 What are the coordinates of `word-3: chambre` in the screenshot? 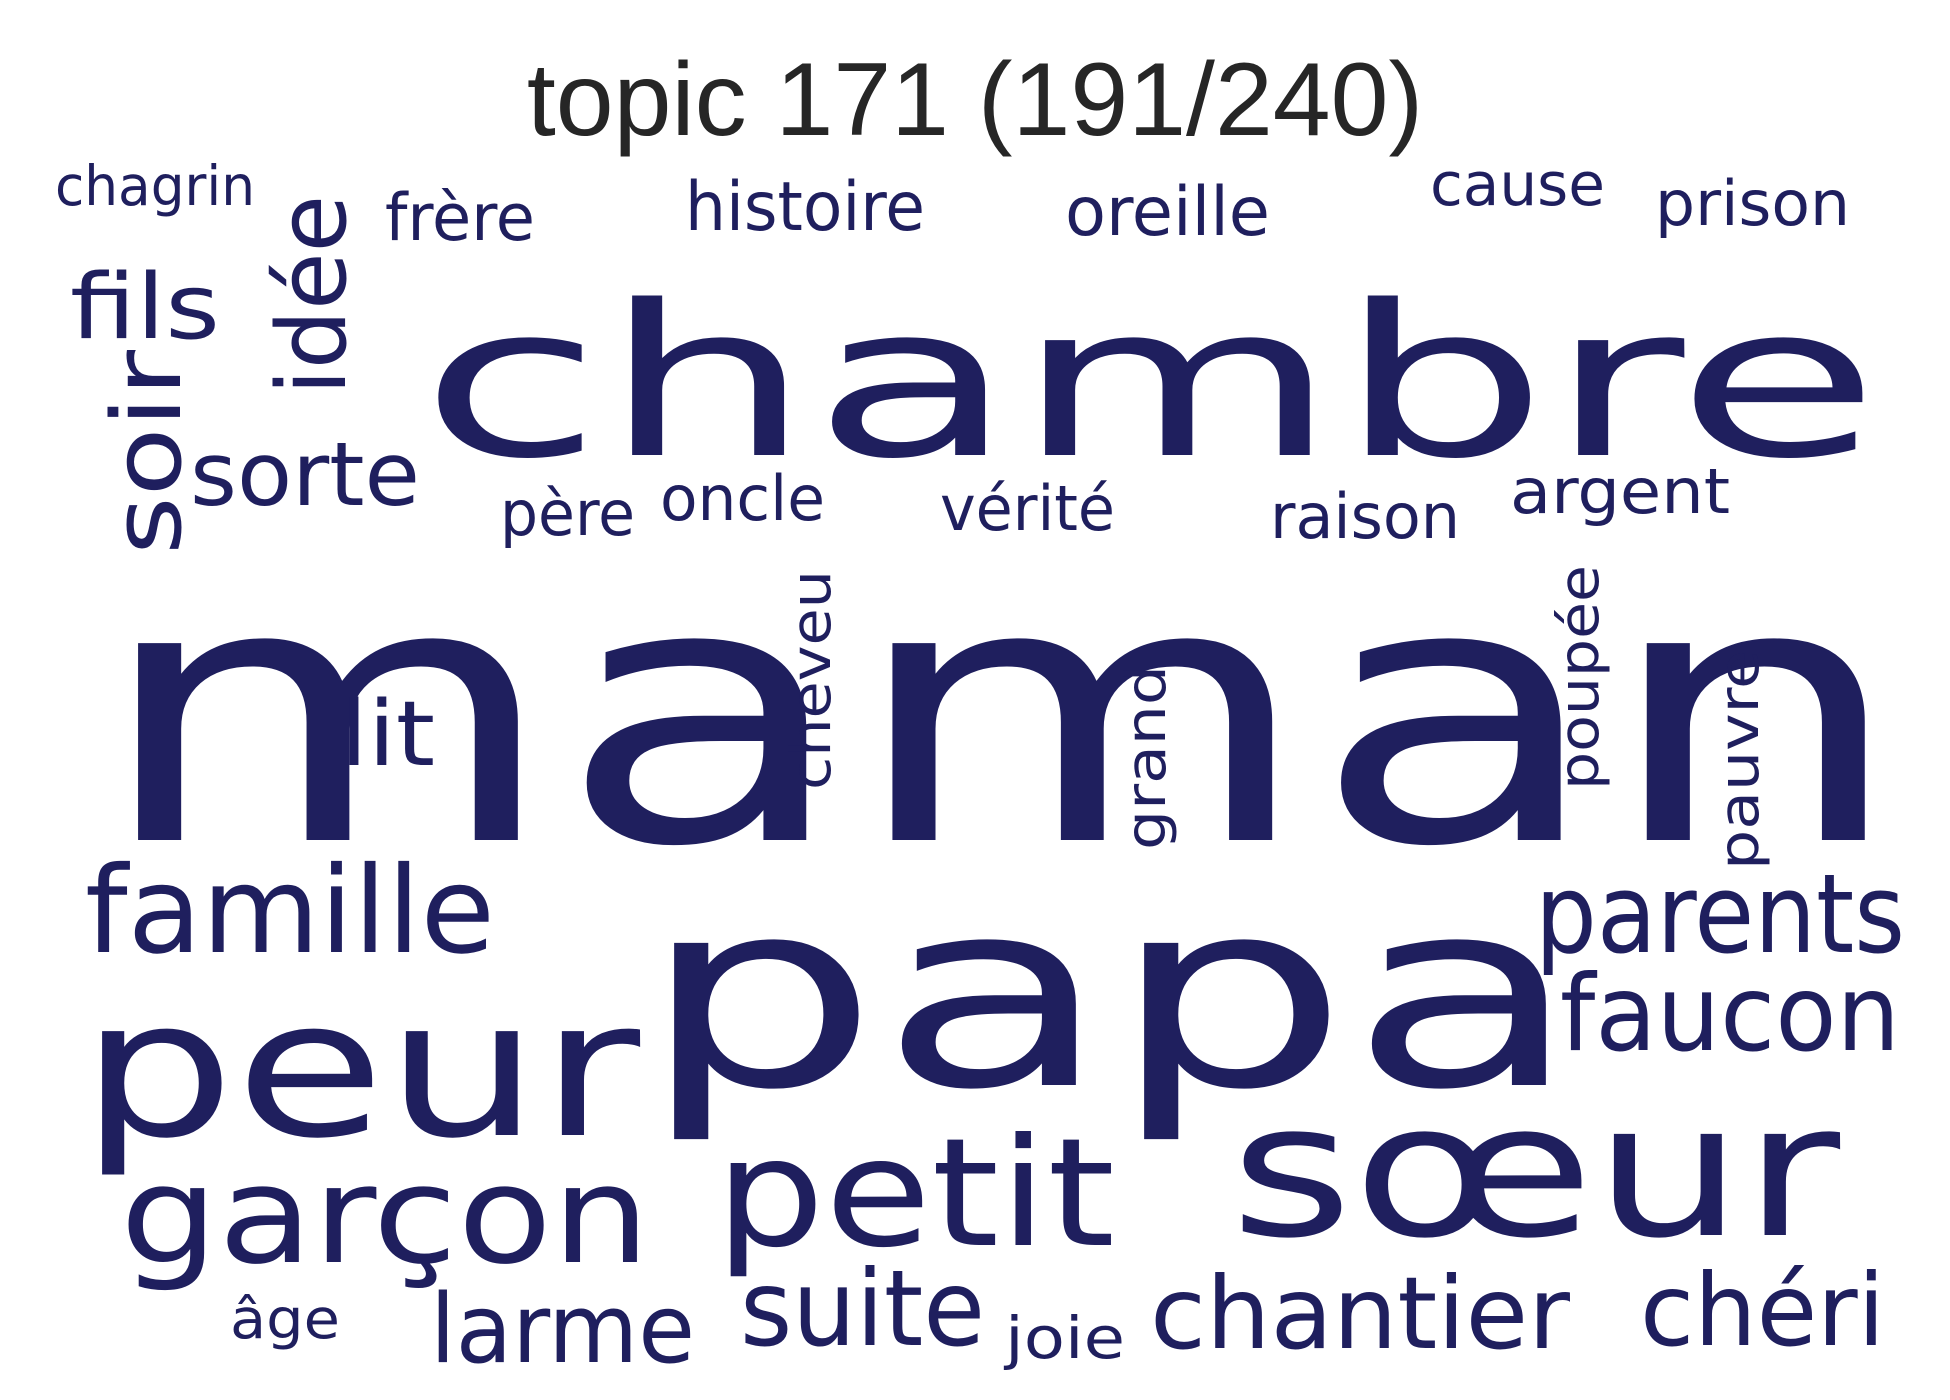 It's located at (1150, 382).